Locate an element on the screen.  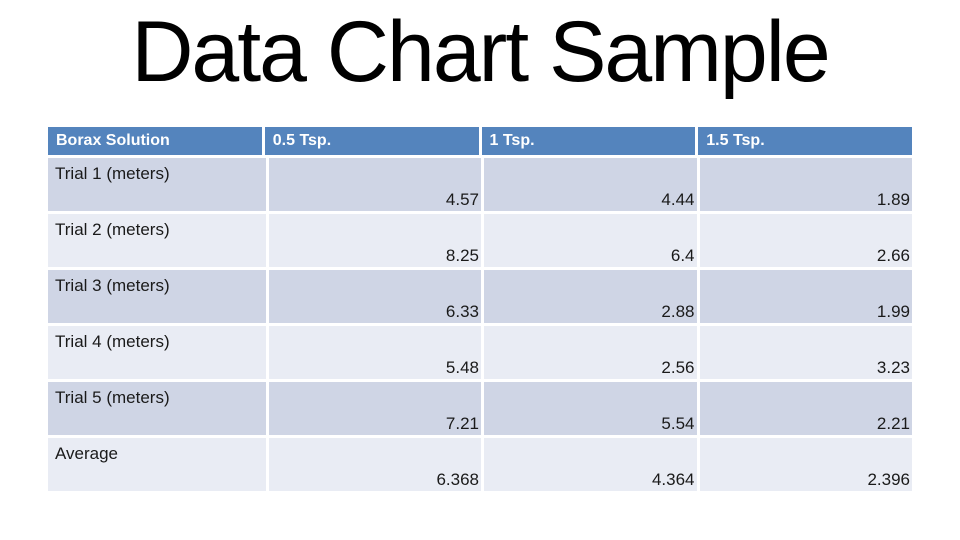
table-header-row: Borax Solution 0.5 Tsp. 1 Tsp. 1.5 Tsp. is located at coordinates (480, 141).